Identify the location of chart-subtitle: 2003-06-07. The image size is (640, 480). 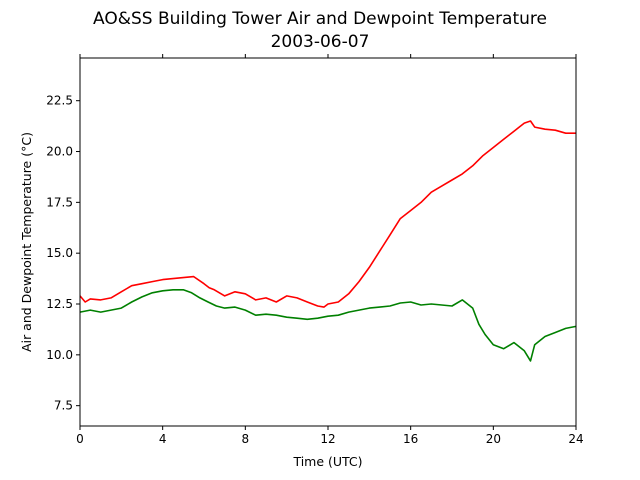
(320, 42).